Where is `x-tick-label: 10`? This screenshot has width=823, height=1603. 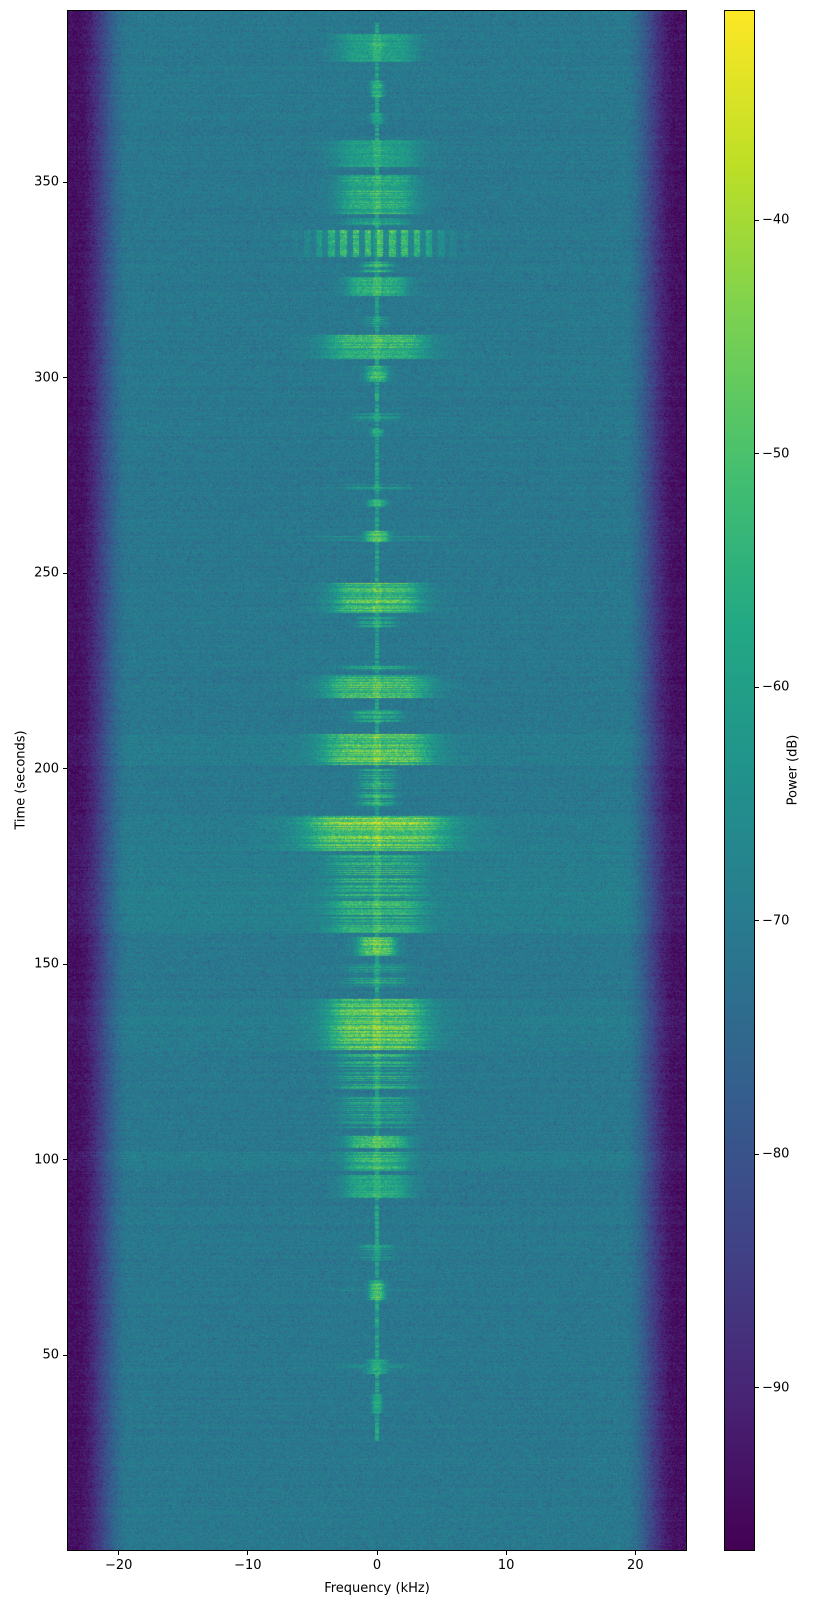 x-tick-label: 10 is located at coordinates (506, 1565).